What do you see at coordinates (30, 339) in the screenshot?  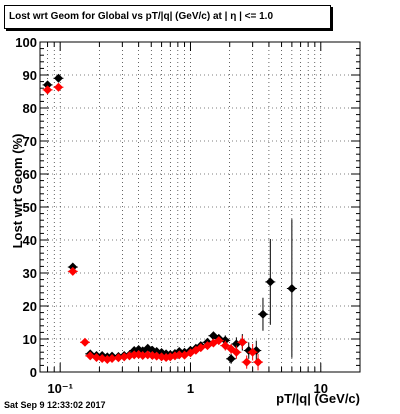 I see `y-tick-label: 10` at bounding box center [30, 339].